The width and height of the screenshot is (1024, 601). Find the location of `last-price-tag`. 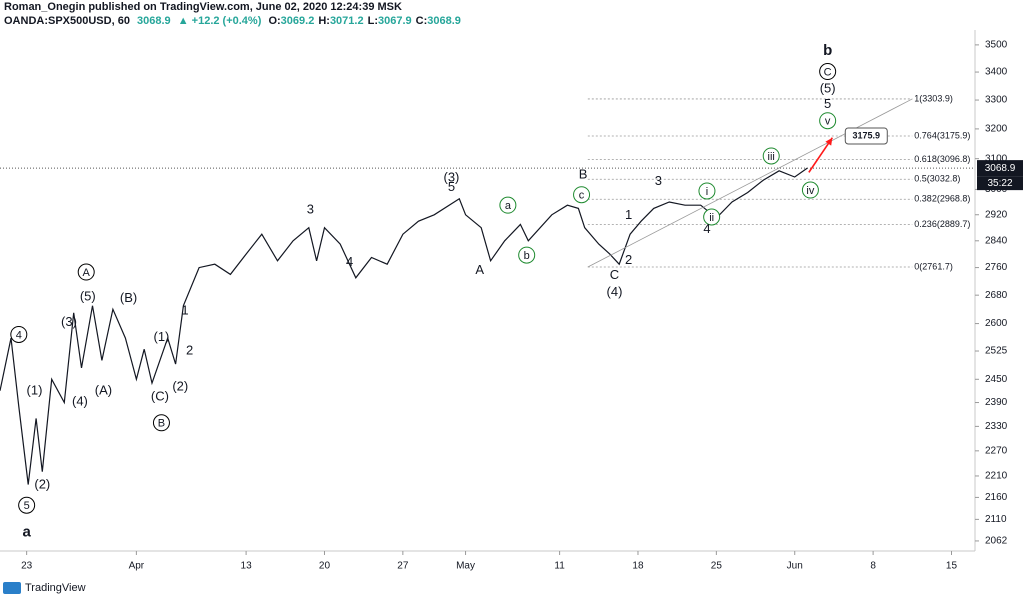

last-price-tag is located at coordinates (1000, 168).